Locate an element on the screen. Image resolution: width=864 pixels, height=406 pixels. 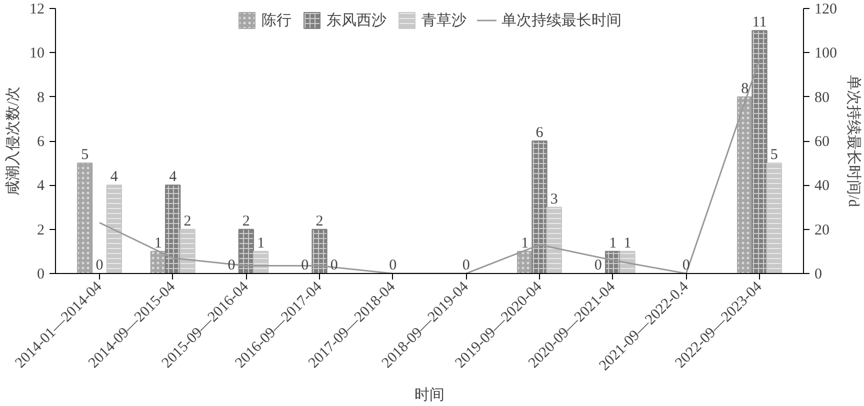
y2-tick-label: 100 is located at coordinates (825, 54).